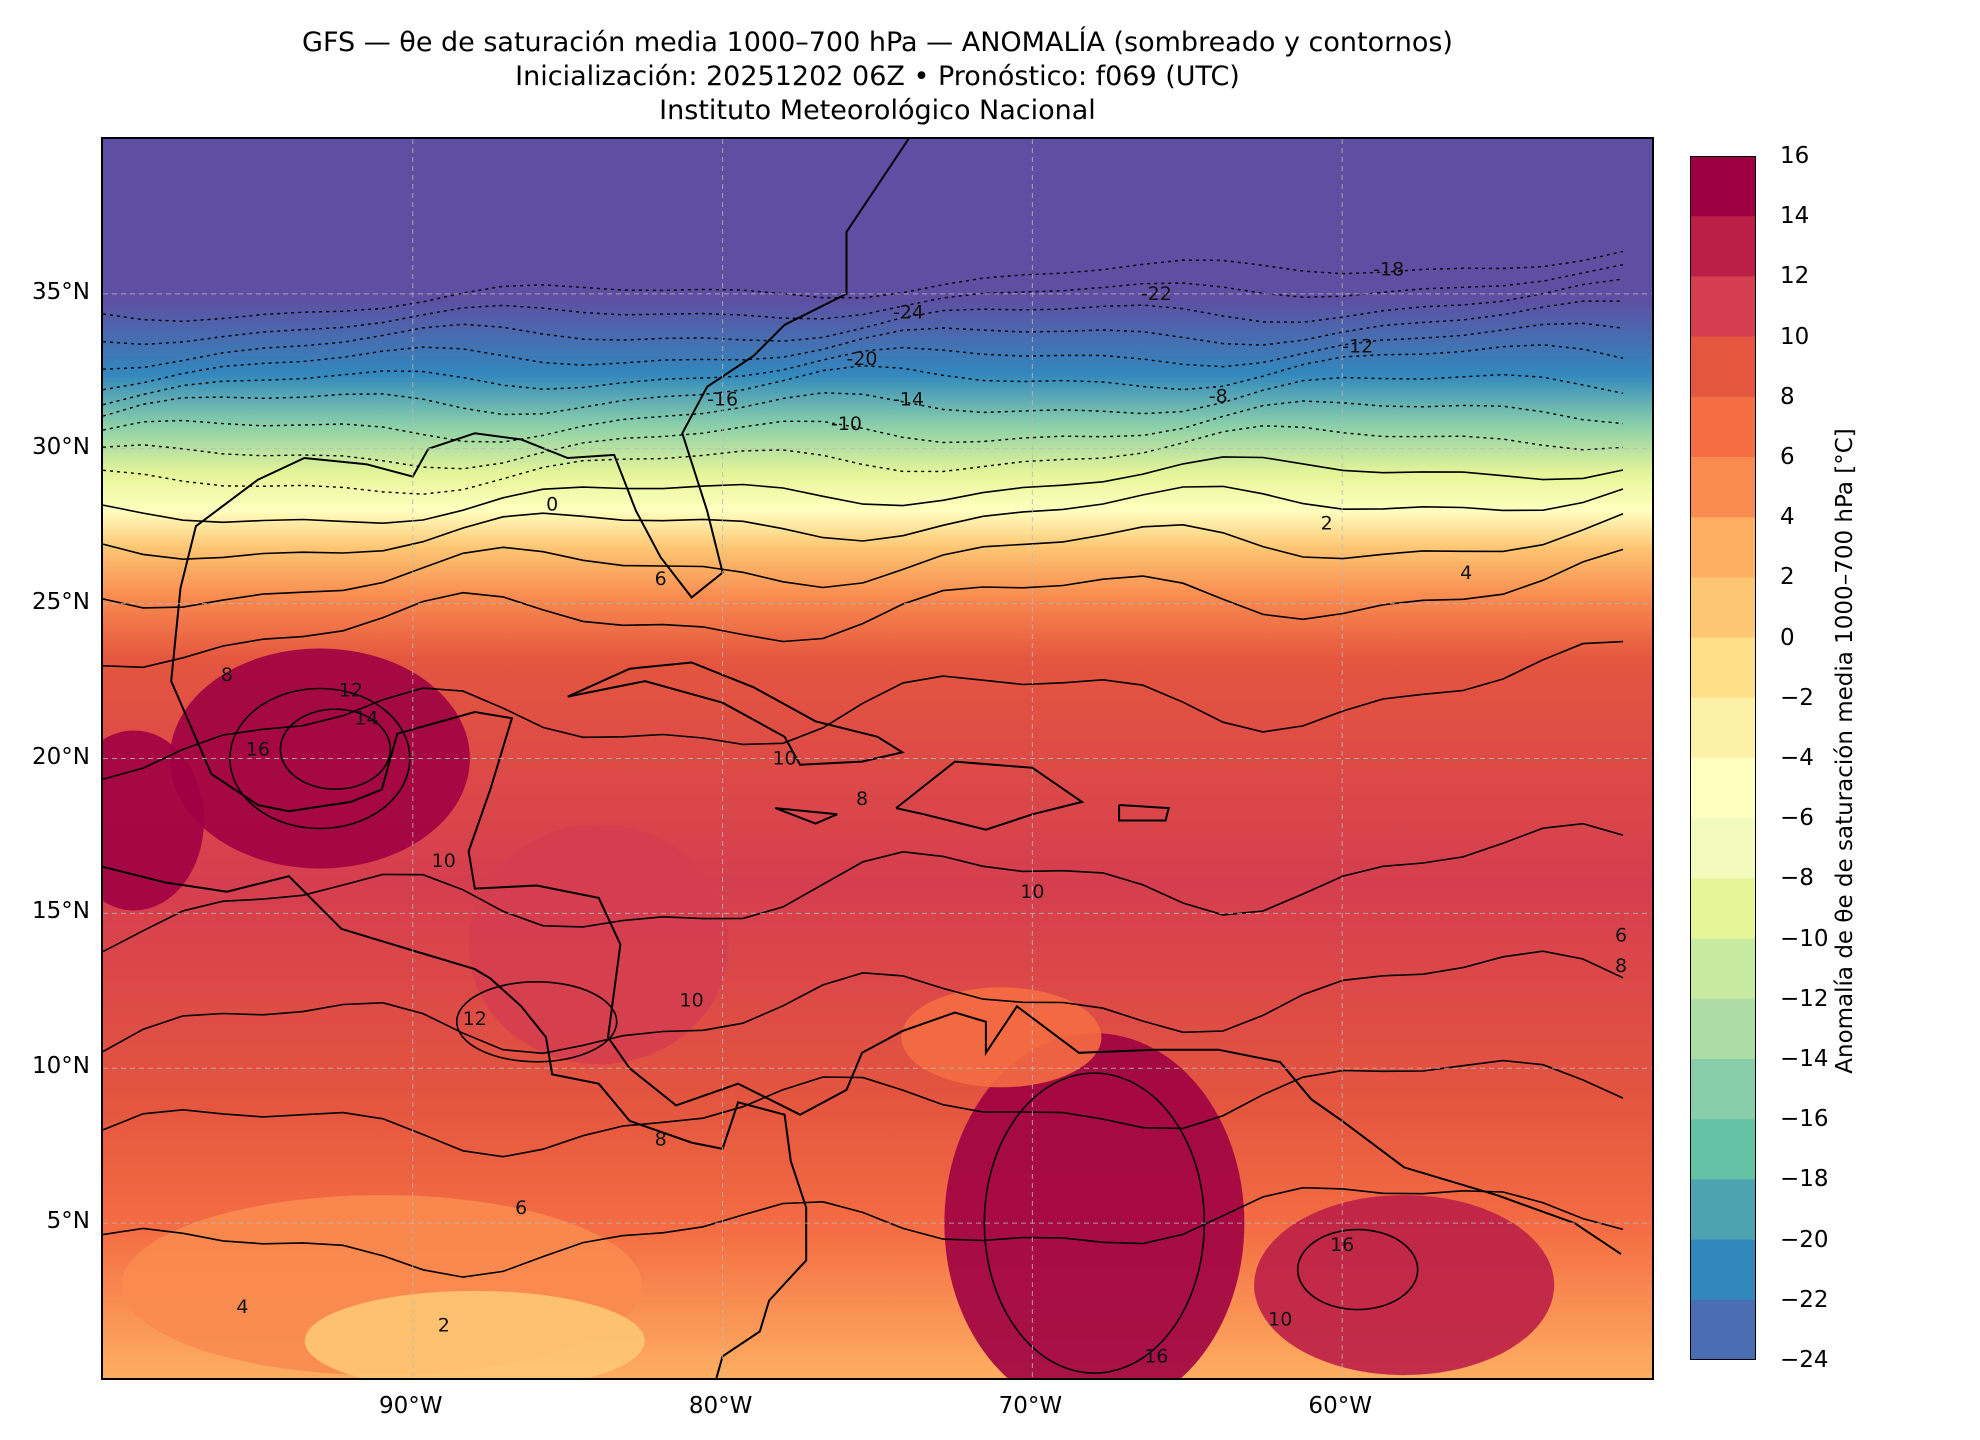 The height and width of the screenshot is (1440, 1980). Describe the element at coordinates (1787, 517) in the screenshot. I see `colorbar-tick-label: 4` at that location.